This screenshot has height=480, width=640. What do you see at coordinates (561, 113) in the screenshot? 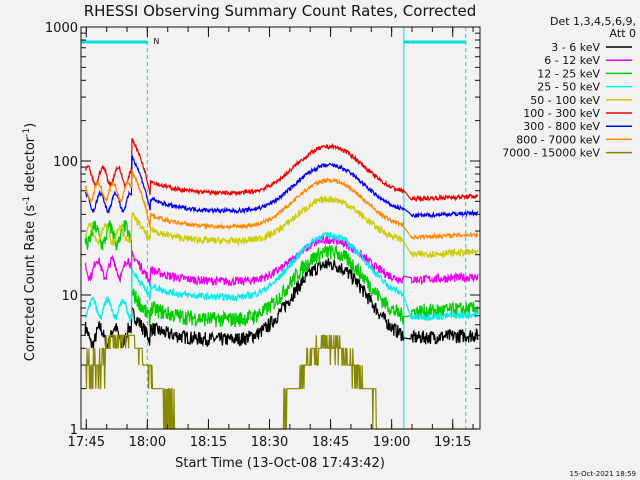
I see `legend-entry-label: 100 - 300 keV` at bounding box center [561, 113].